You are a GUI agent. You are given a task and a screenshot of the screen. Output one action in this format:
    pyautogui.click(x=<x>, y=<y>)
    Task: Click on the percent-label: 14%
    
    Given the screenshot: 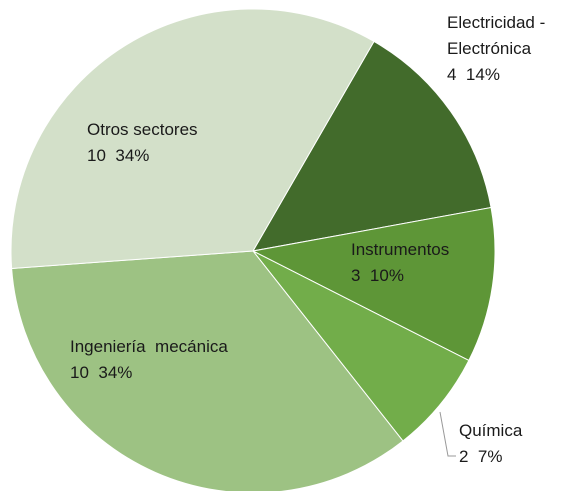 What is the action you would take?
    pyautogui.click(x=482, y=74)
    